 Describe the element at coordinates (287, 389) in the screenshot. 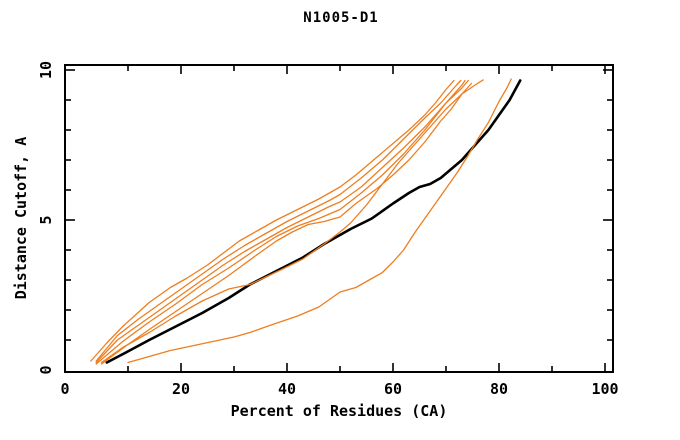

I see `x-tick-label: 40` at that location.